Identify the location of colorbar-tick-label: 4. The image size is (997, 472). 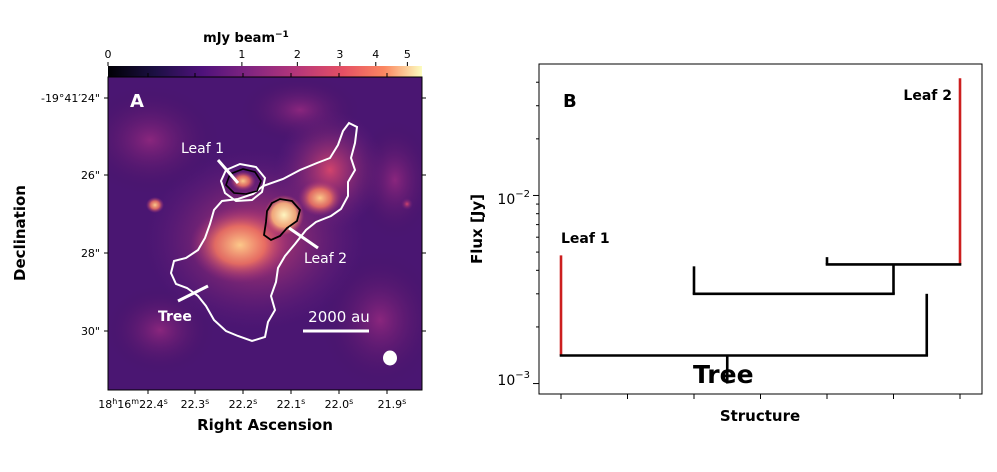
(375, 54).